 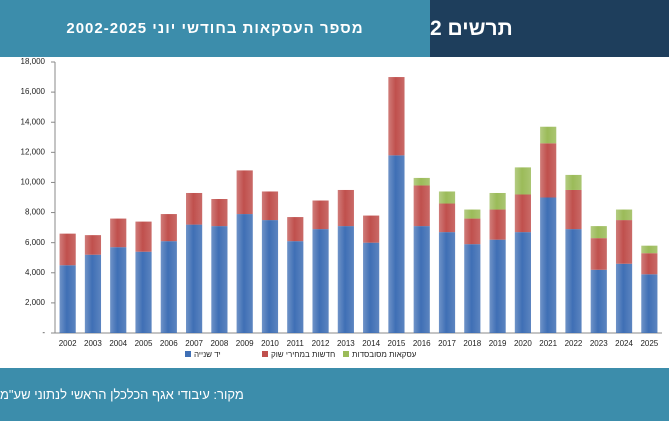 I want to click on x-tick-label: 2018, so click(x=472, y=343).